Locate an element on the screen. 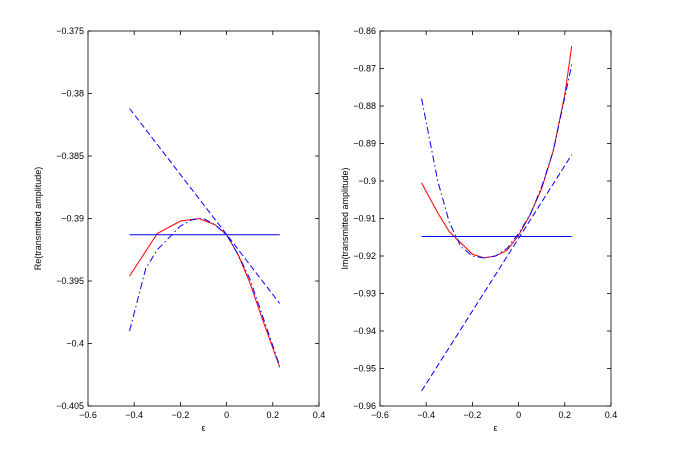 The width and height of the screenshot is (675, 455). y-tick-label: −0.385 is located at coordinates (70, 156).